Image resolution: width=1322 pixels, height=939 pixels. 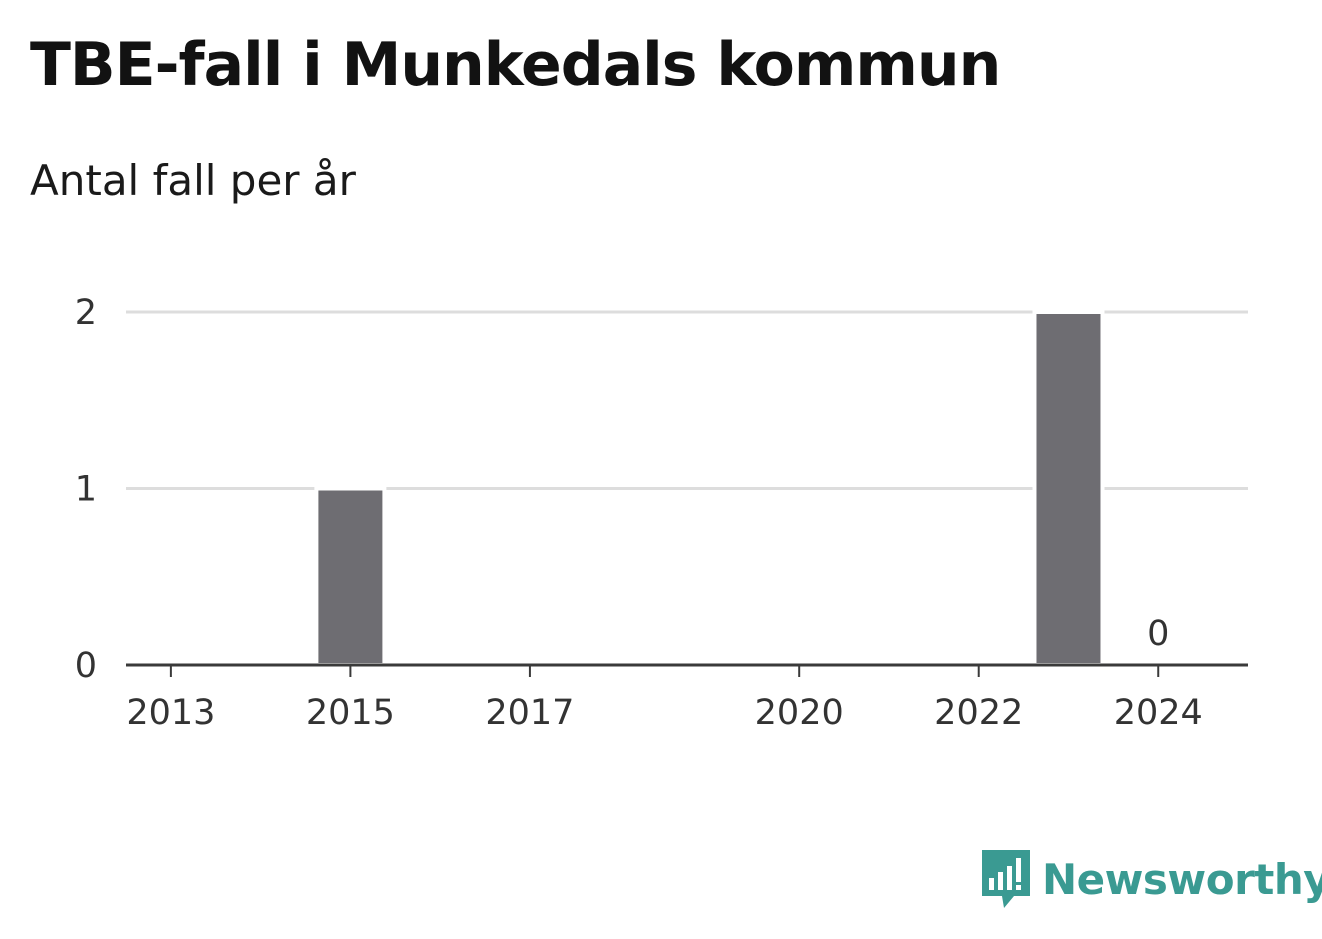 I want to click on bar-chart-speech-bubble-icon, so click(x=1006, y=879).